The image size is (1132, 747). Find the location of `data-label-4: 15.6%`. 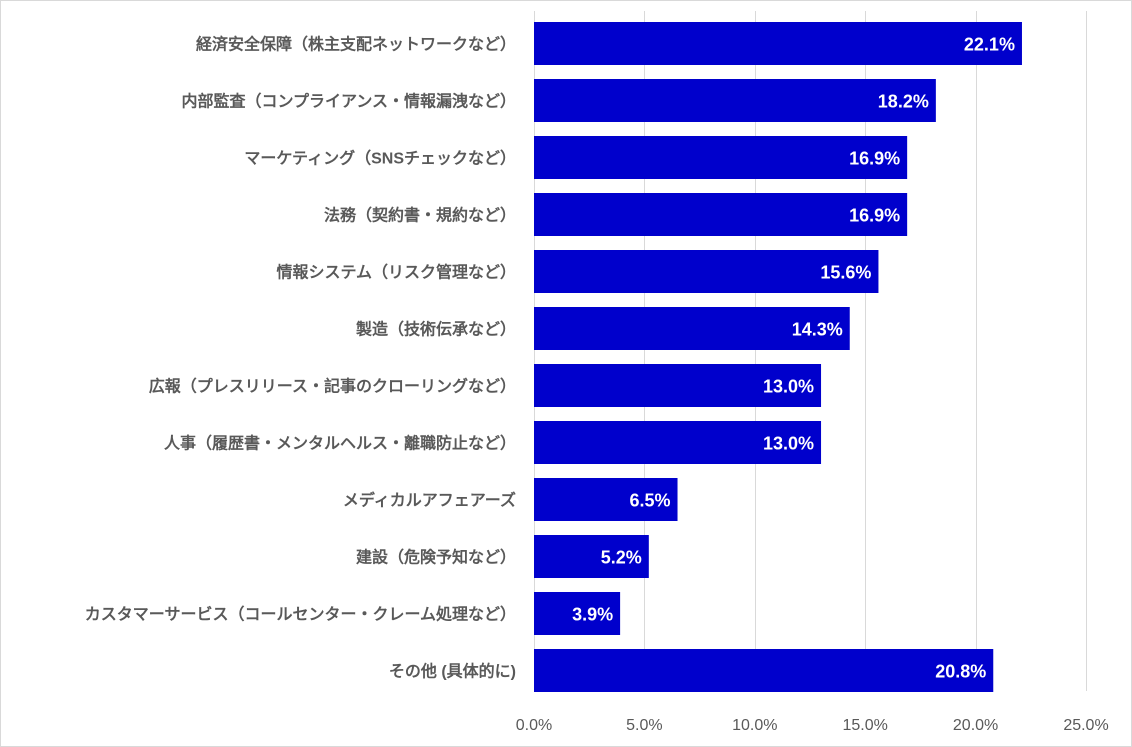

data-label-4: 15.6% is located at coordinates (845, 273).